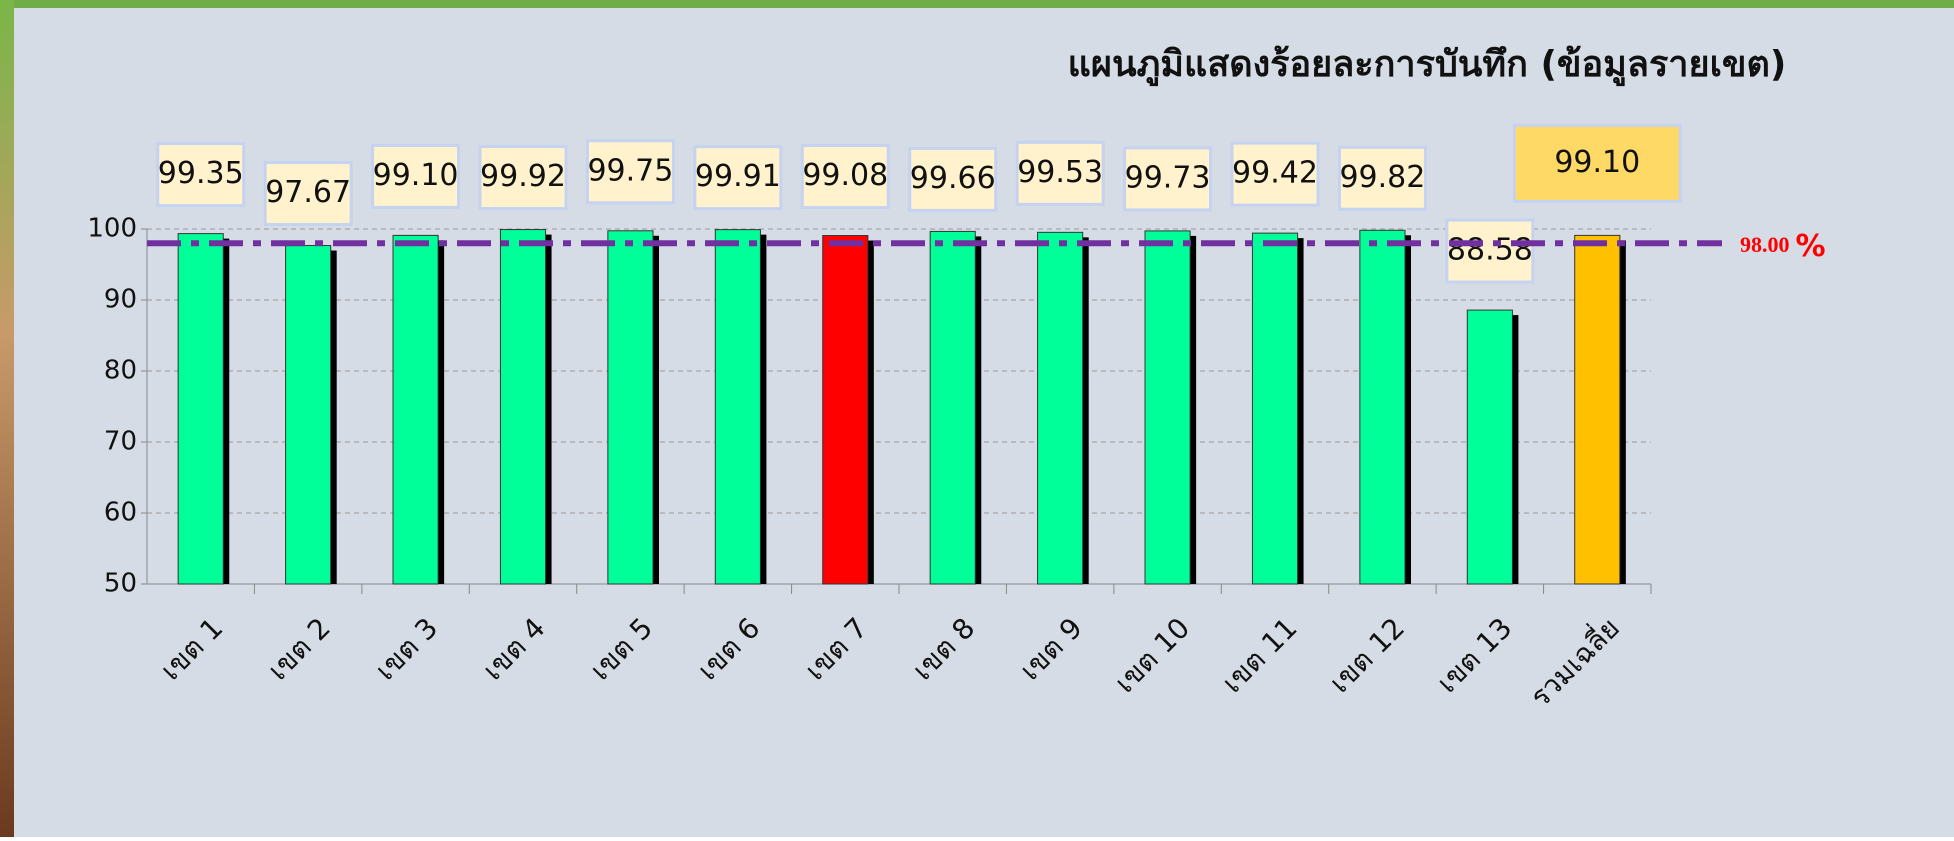  What do you see at coordinates (120, 371) in the screenshot?
I see `y-tick-label: 80` at bounding box center [120, 371].